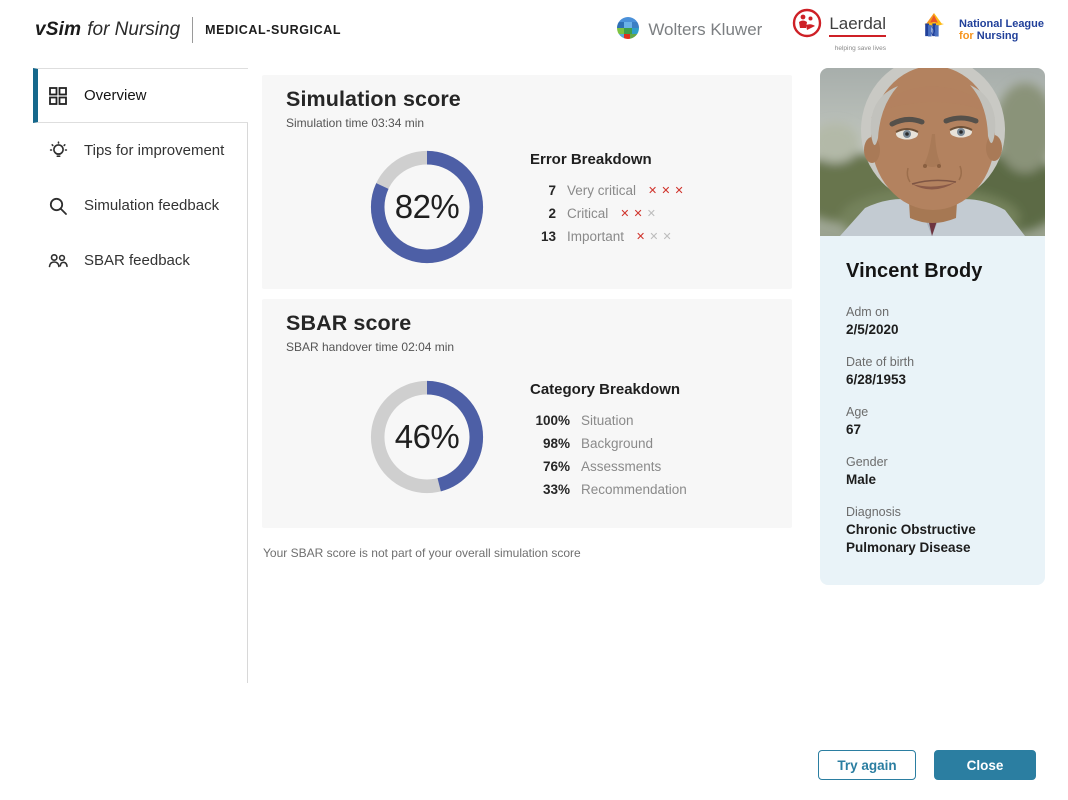 This screenshot has width=1068, height=800. I want to click on wolters-kluwer-logo: Wolters Kluwer, so click(689, 30).